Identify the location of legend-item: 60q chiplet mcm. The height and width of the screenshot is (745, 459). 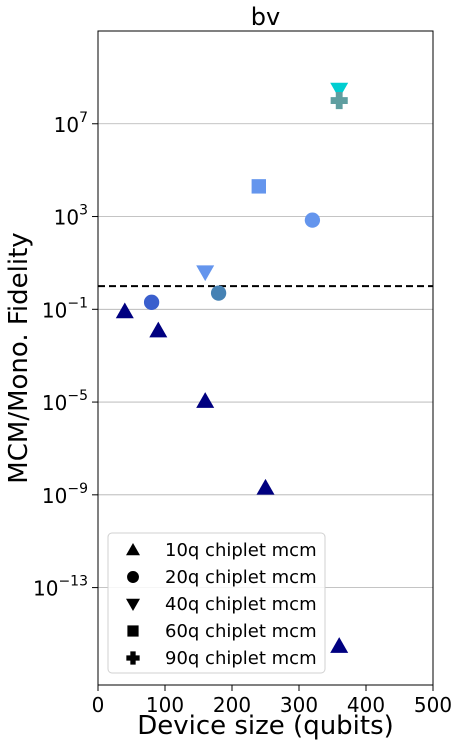
(222, 631).